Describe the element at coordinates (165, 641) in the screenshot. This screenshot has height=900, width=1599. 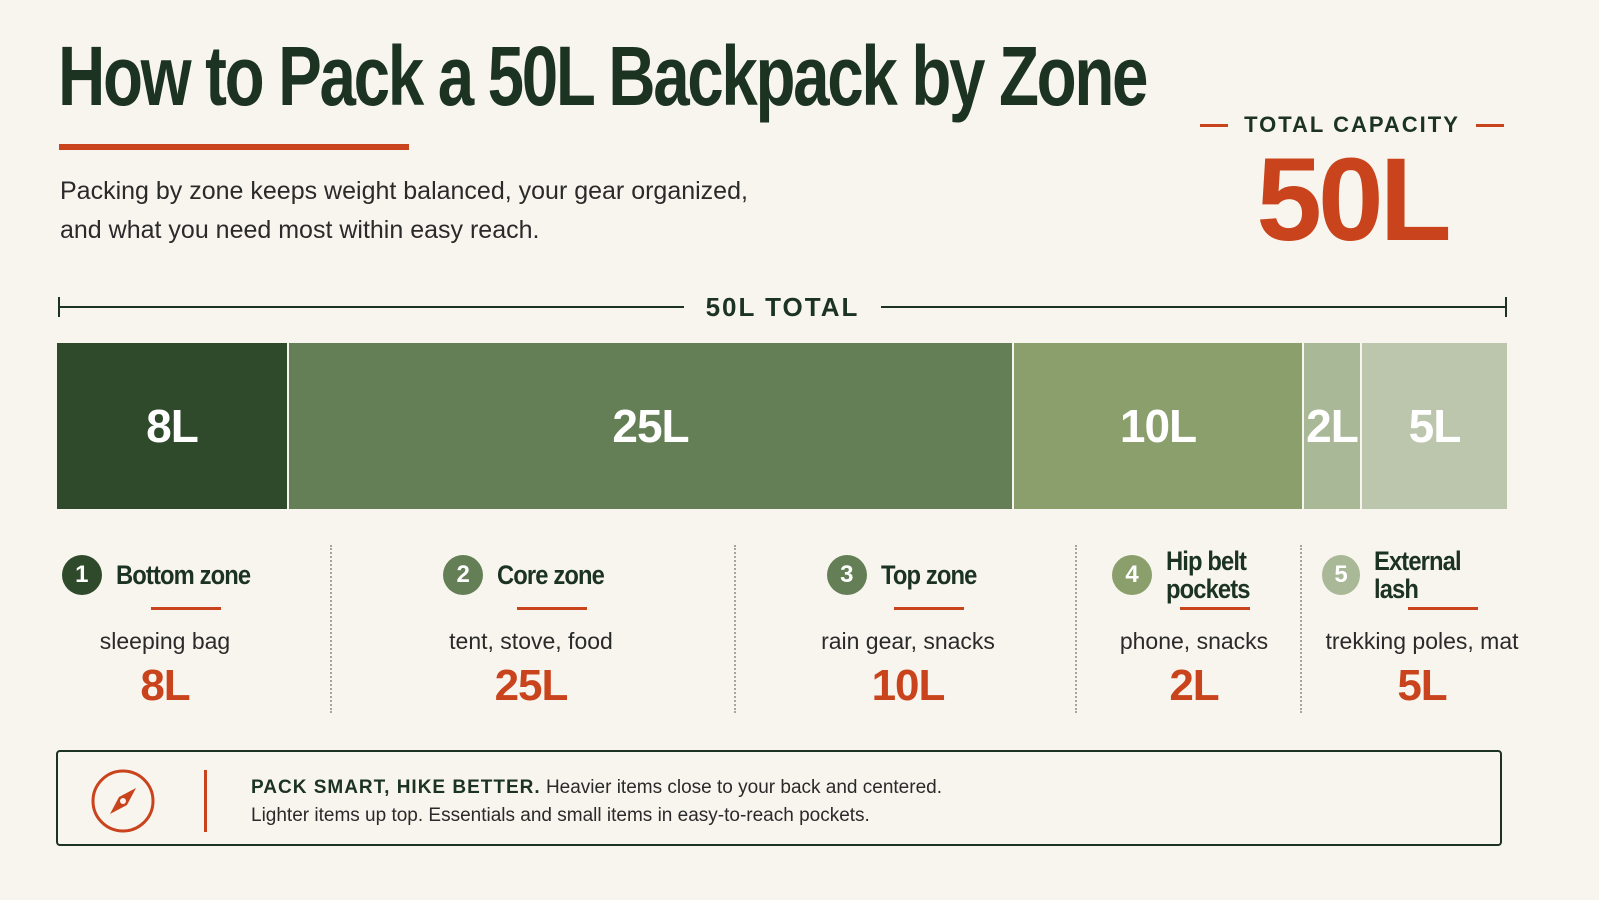
I see `zone-items: sleeping bag` at that location.